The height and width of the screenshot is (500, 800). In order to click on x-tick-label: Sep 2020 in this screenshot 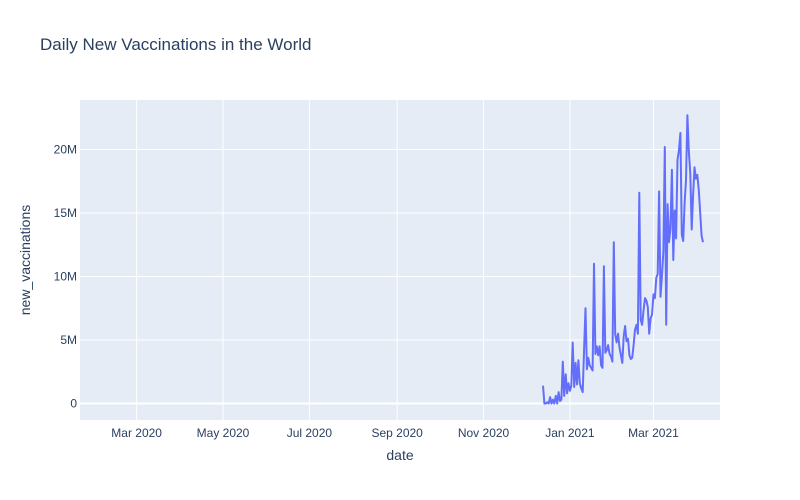, I will do `click(397, 433)`.